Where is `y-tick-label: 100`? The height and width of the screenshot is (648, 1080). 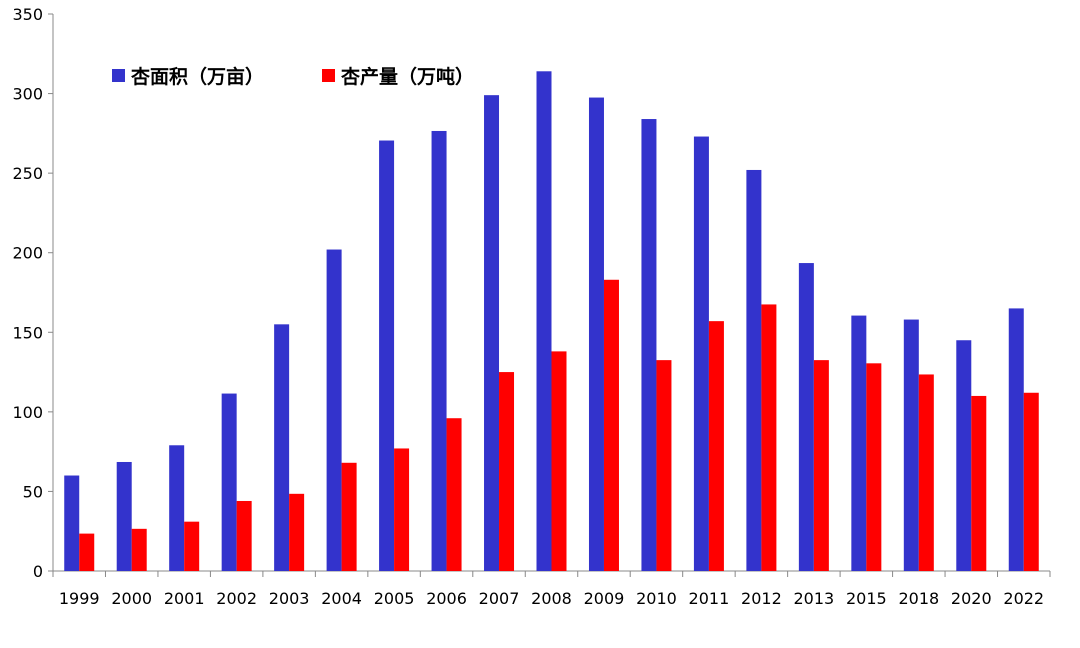
y-tick-label: 100 is located at coordinates (27, 412).